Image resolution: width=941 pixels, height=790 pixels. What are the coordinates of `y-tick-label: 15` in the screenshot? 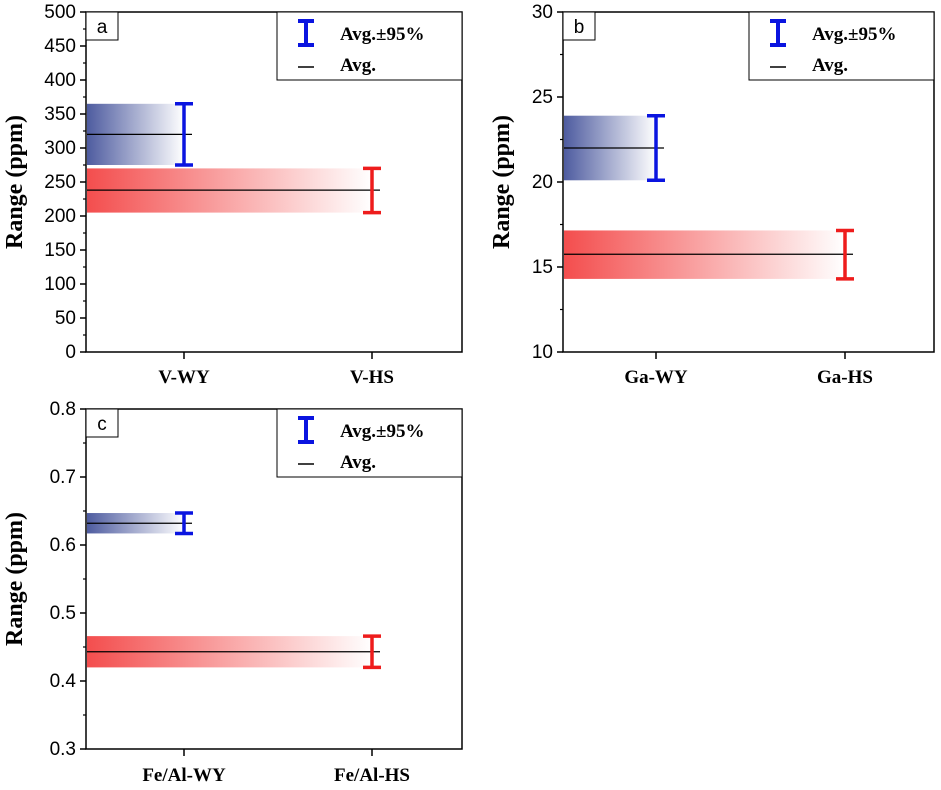 It's located at (542, 267).